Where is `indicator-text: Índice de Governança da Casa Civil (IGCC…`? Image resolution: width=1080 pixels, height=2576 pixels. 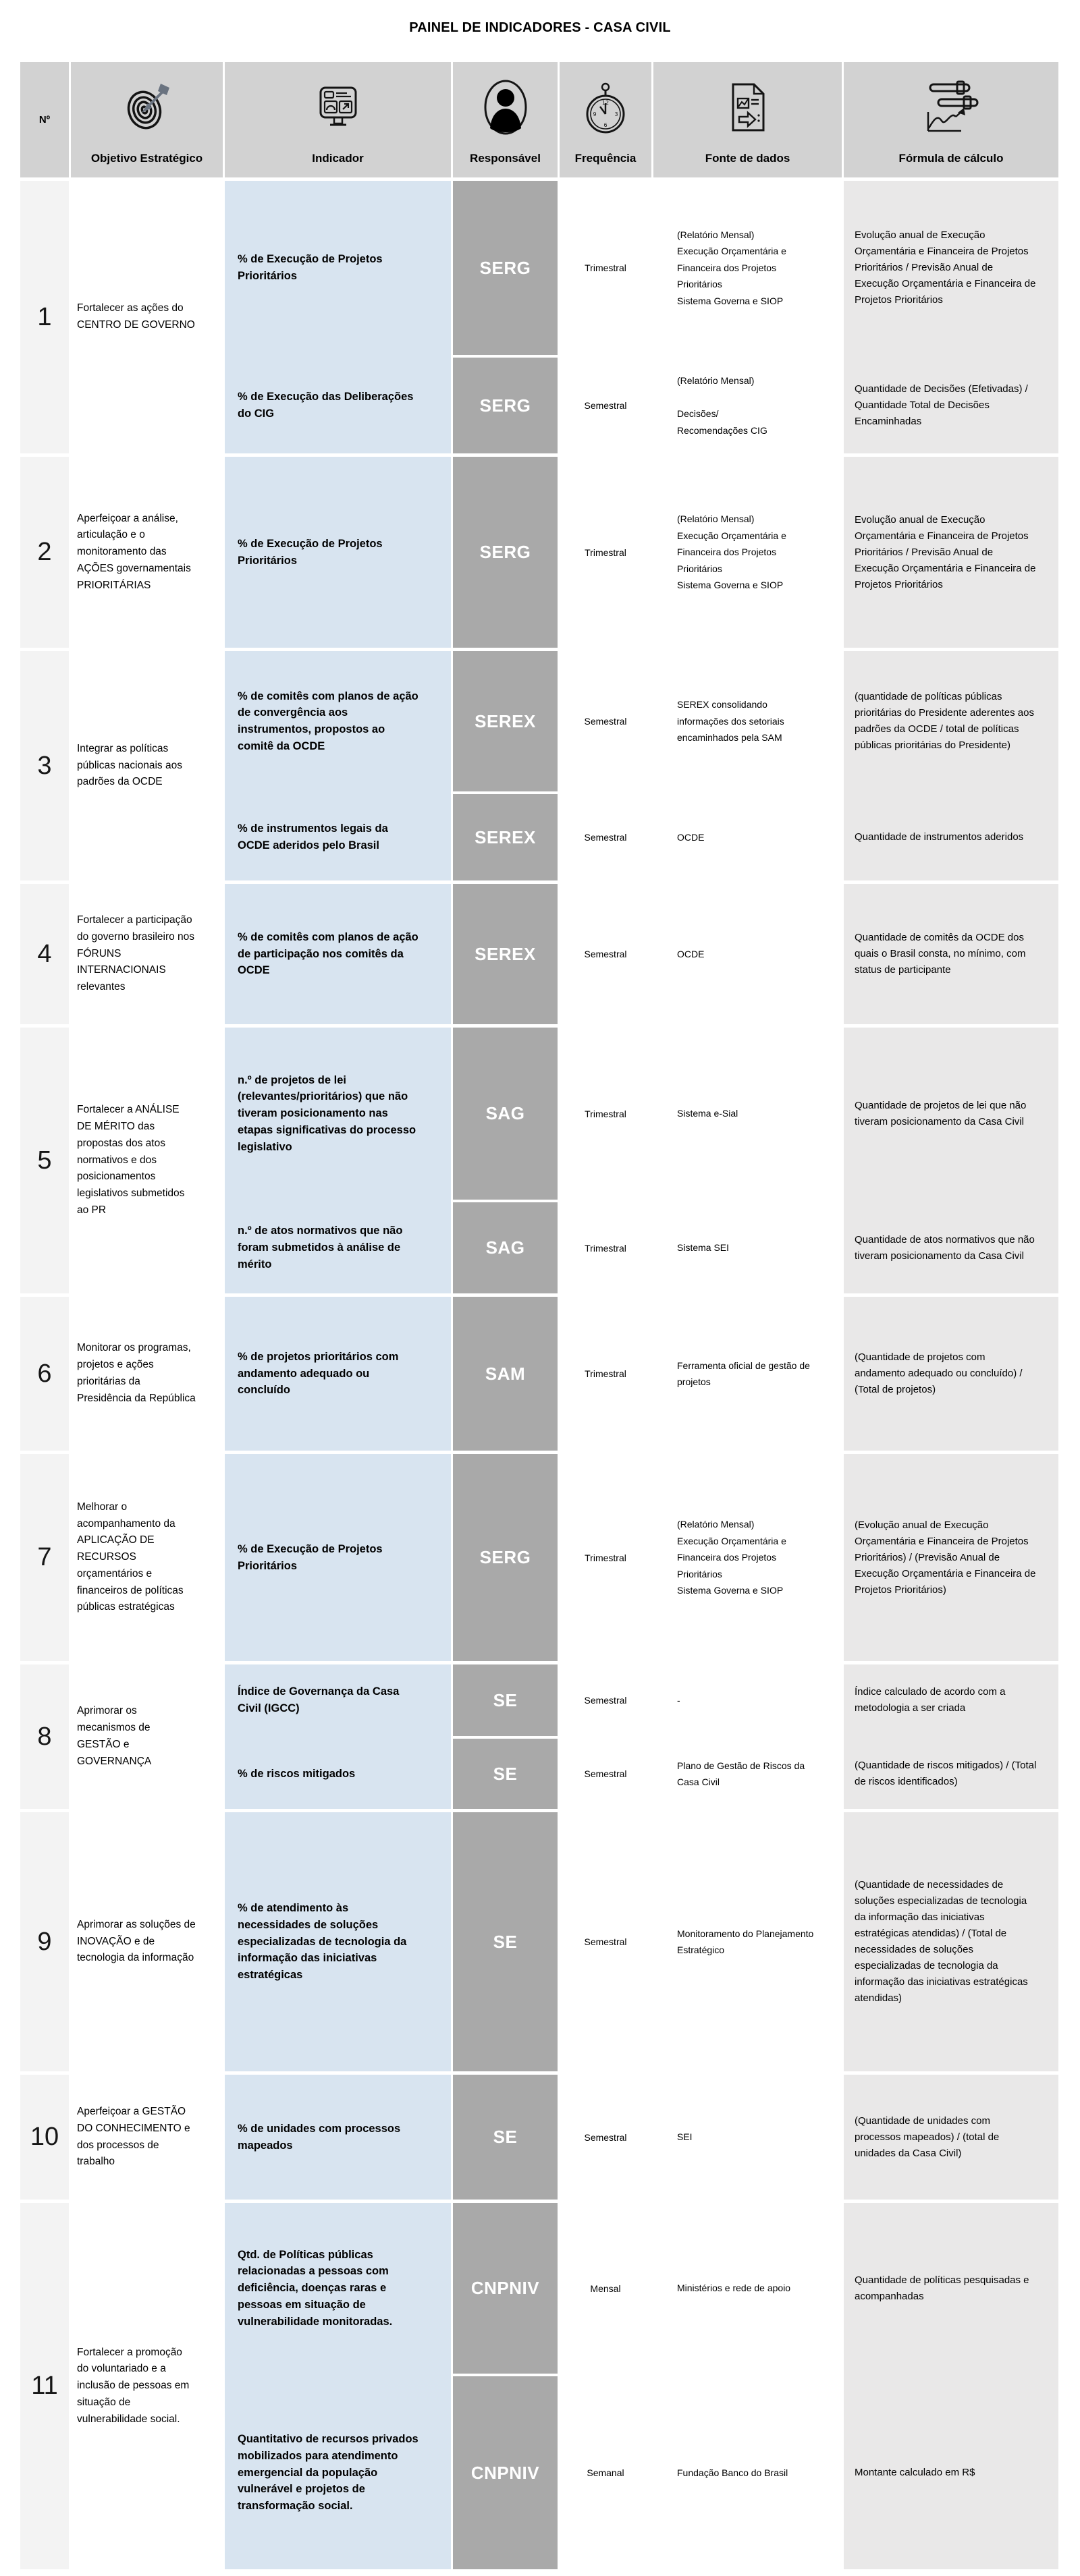 indicator-text: Índice de Governança da Casa Civil (IGCC… is located at coordinates (319, 1699).